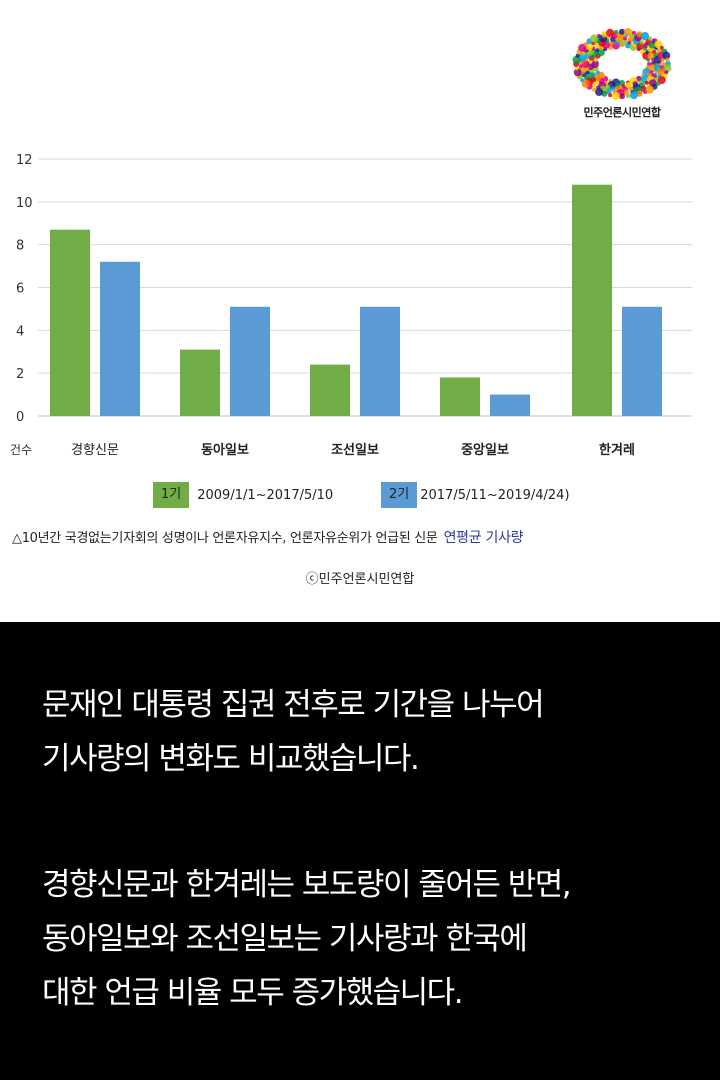  What do you see at coordinates (20, 246) in the screenshot?
I see `y-tick-label: 8` at bounding box center [20, 246].